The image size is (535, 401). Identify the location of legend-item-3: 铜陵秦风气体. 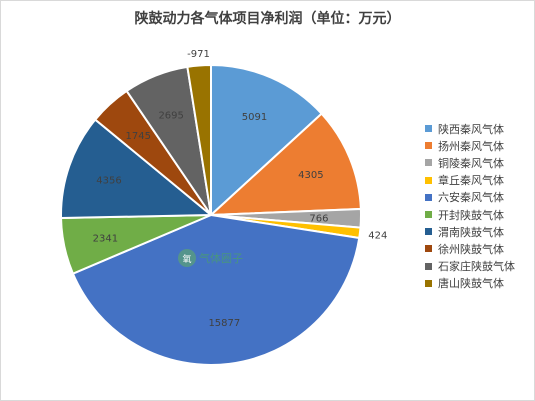
(470, 162).